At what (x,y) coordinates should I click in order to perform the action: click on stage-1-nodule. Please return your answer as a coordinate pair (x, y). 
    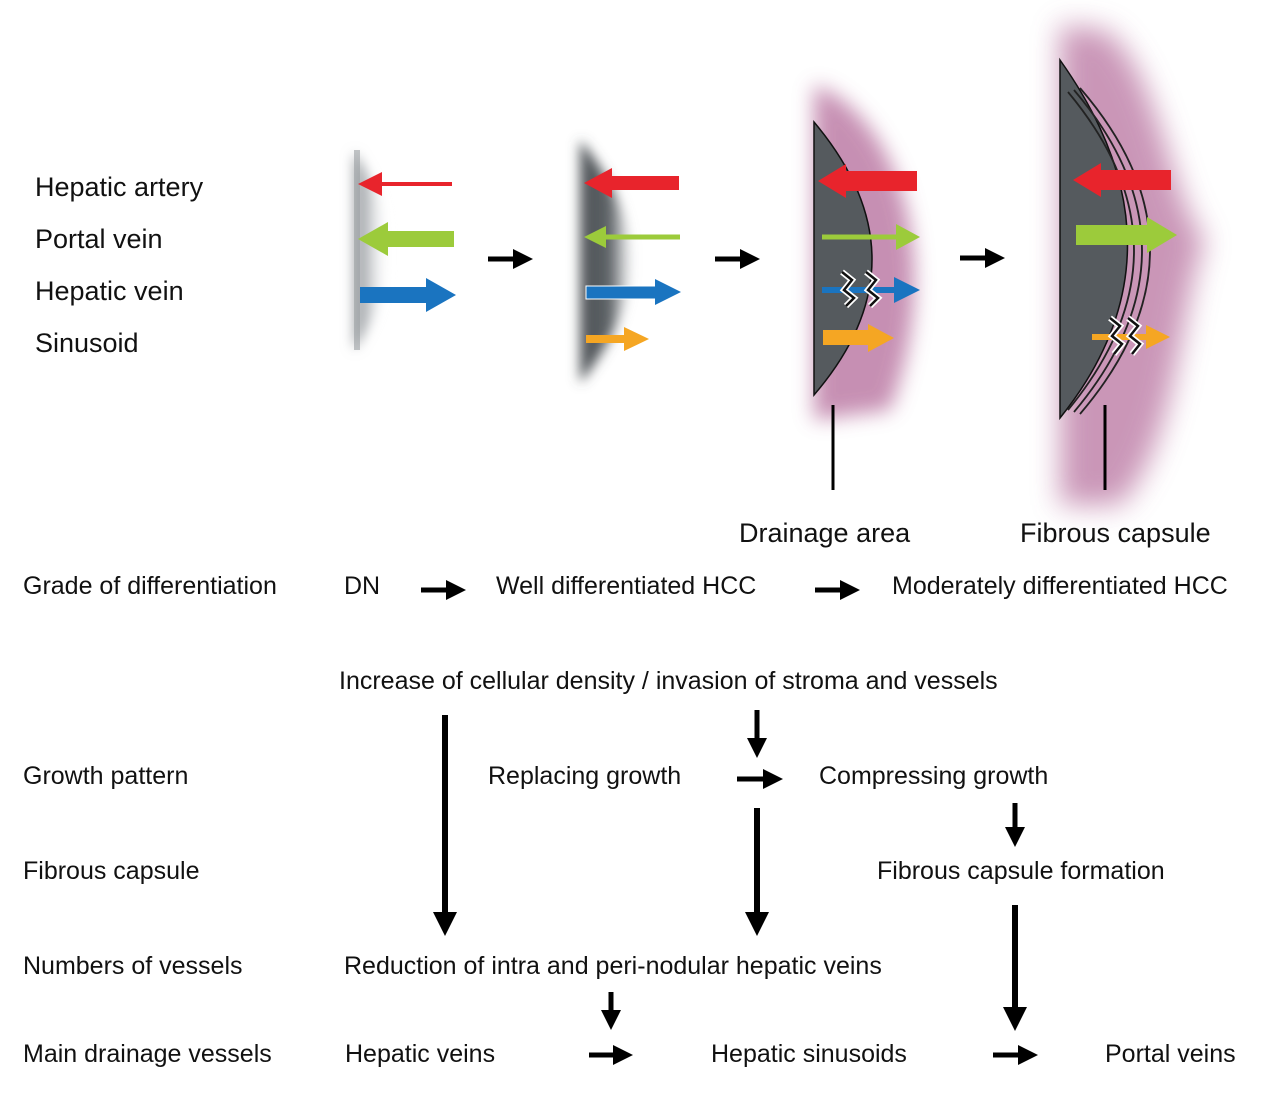
    Looking at the image, I should click on (405, 250).